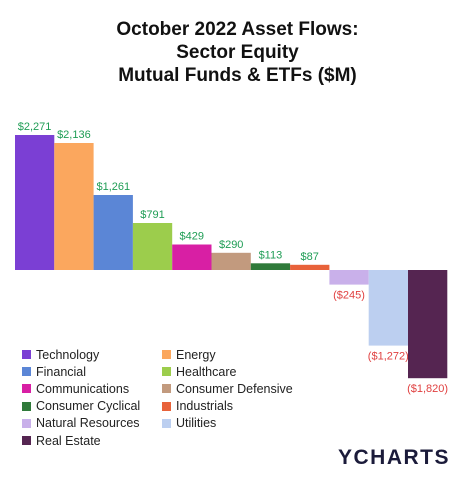  Describe the element at coordinates (83, 388) in the screenshot. I see `legend-label: Communications` at that location.